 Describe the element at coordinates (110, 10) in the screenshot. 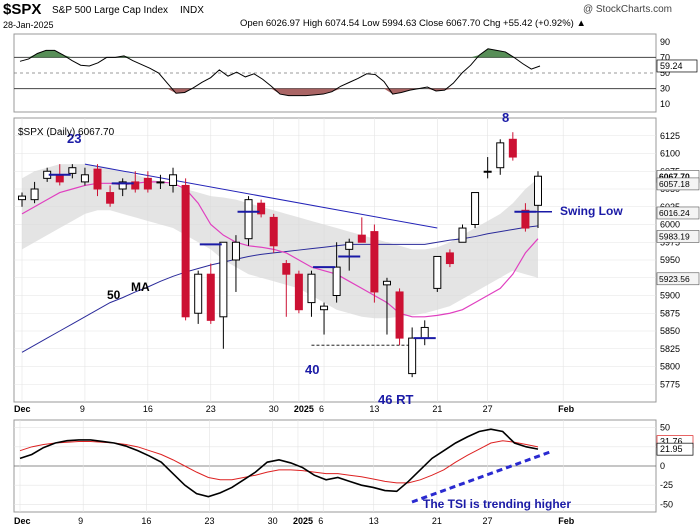

I see `index-name: S&P 500 Large Cap Index` at that location.